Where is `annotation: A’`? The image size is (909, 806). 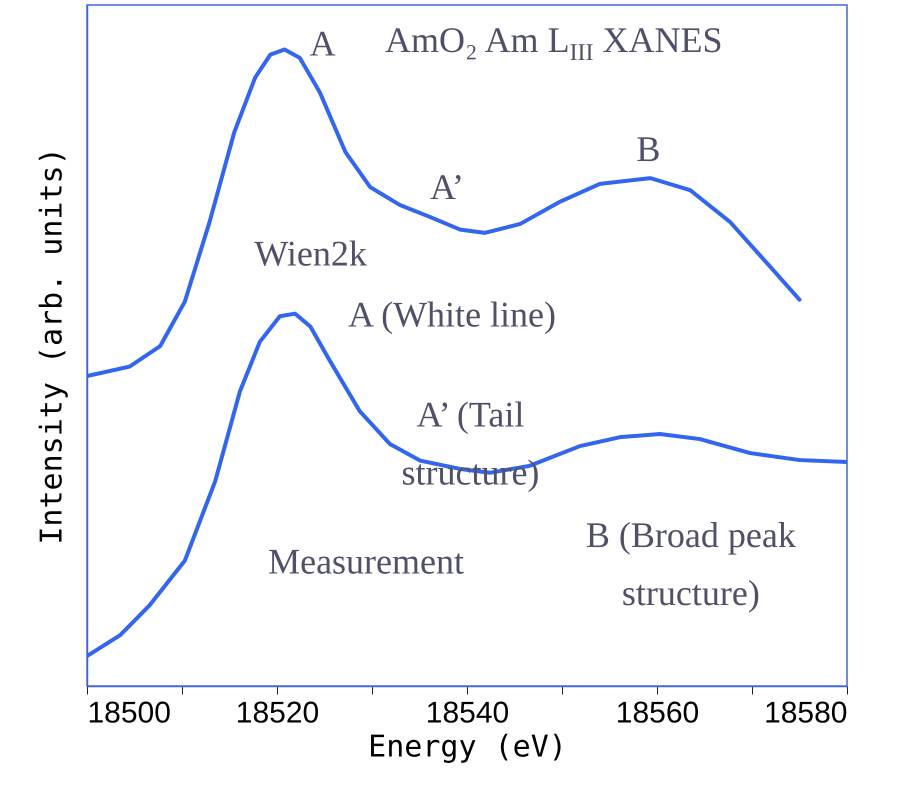
annotation: A’ is located at coordinates (447, 186).